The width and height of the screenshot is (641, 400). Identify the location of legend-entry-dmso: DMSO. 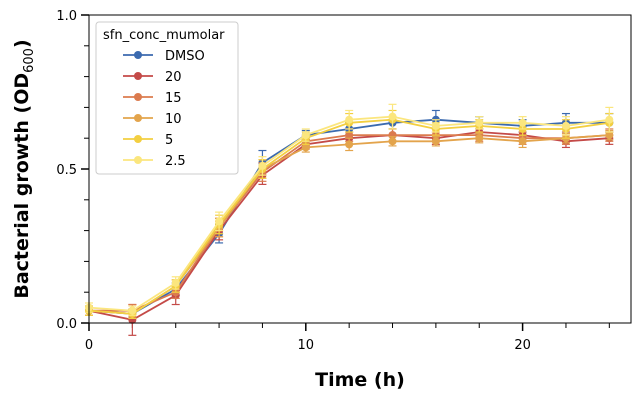
(164, 56).